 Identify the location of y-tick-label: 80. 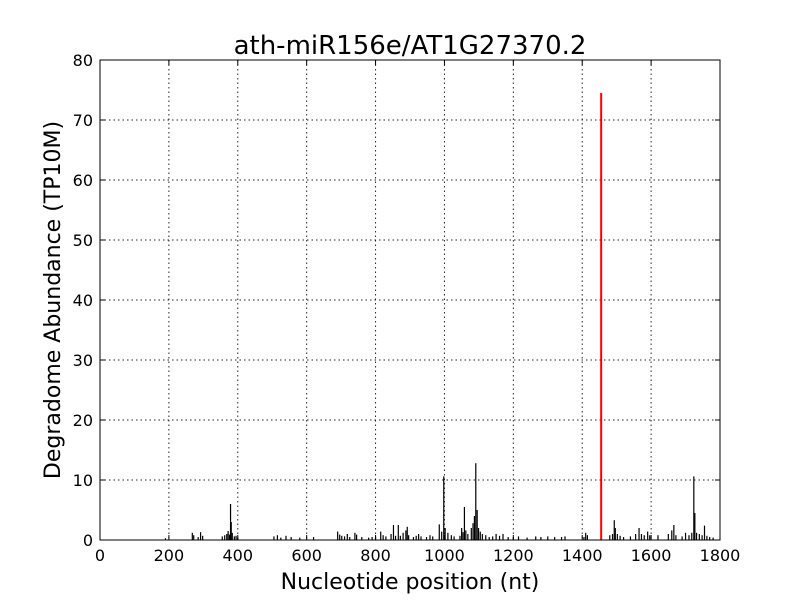
(83, 60).